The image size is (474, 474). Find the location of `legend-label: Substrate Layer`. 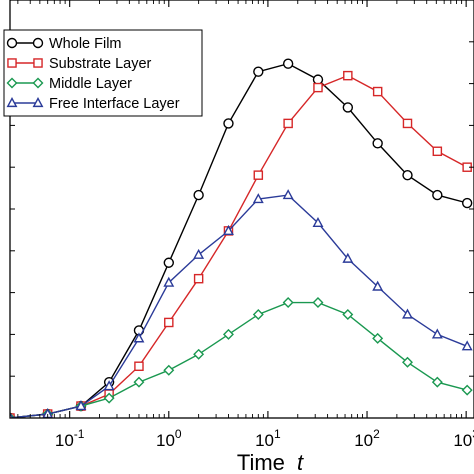

legend-label: Substrate Layer is located at coordinates (100, 64).